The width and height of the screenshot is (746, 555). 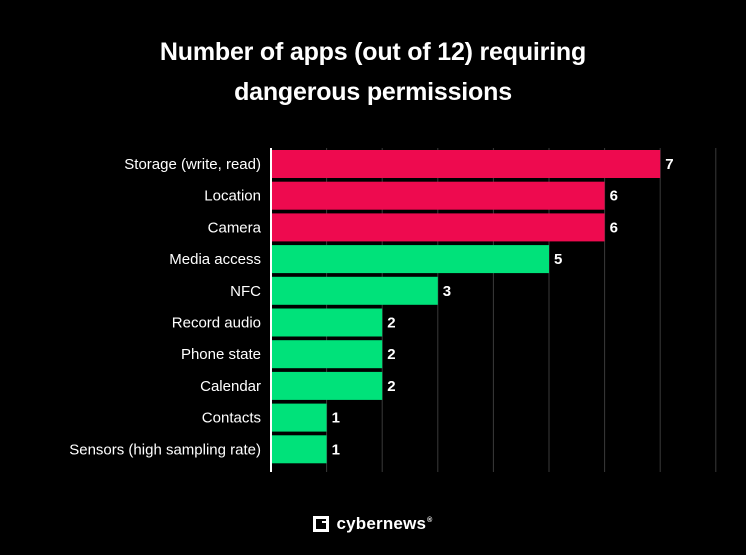 I want to click on brand-footer: cybernews®, so click(x=373, y=524).